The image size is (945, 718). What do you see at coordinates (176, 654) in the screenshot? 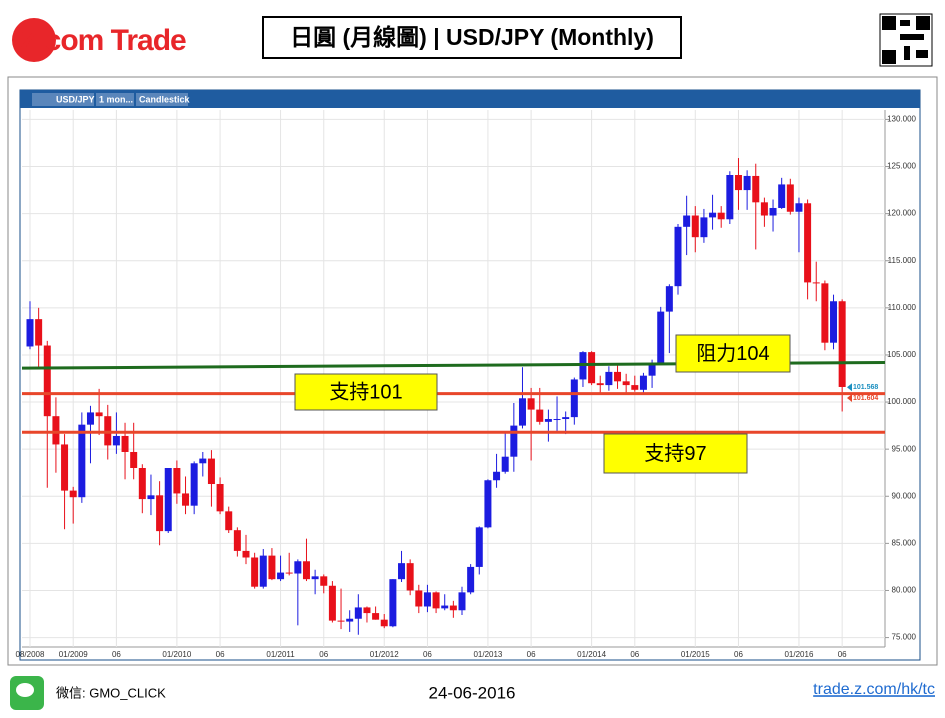
I see `x-tick-label: 01/2010` at bounding box center [176, 654].